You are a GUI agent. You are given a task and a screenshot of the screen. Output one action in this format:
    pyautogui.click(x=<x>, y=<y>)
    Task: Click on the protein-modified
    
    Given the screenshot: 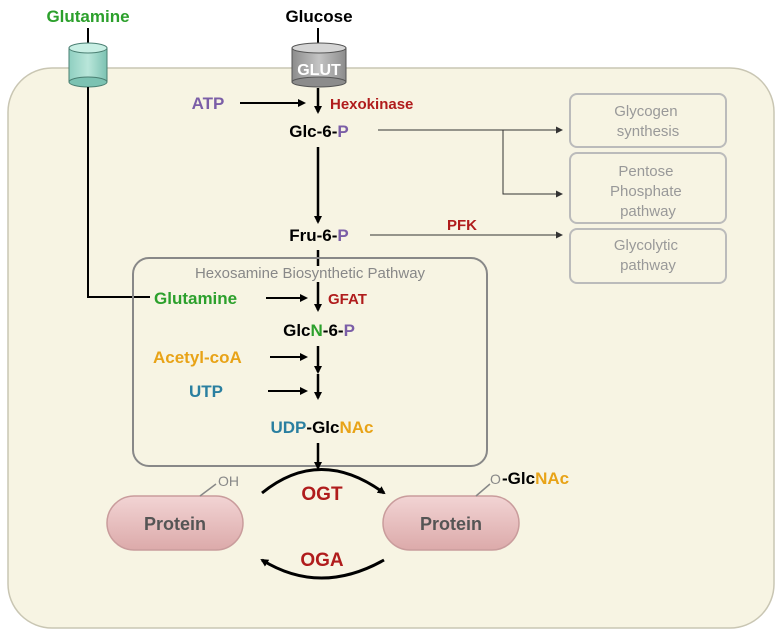 What is the action you would take?
    pyautogui.click(x=451, y=523)
    